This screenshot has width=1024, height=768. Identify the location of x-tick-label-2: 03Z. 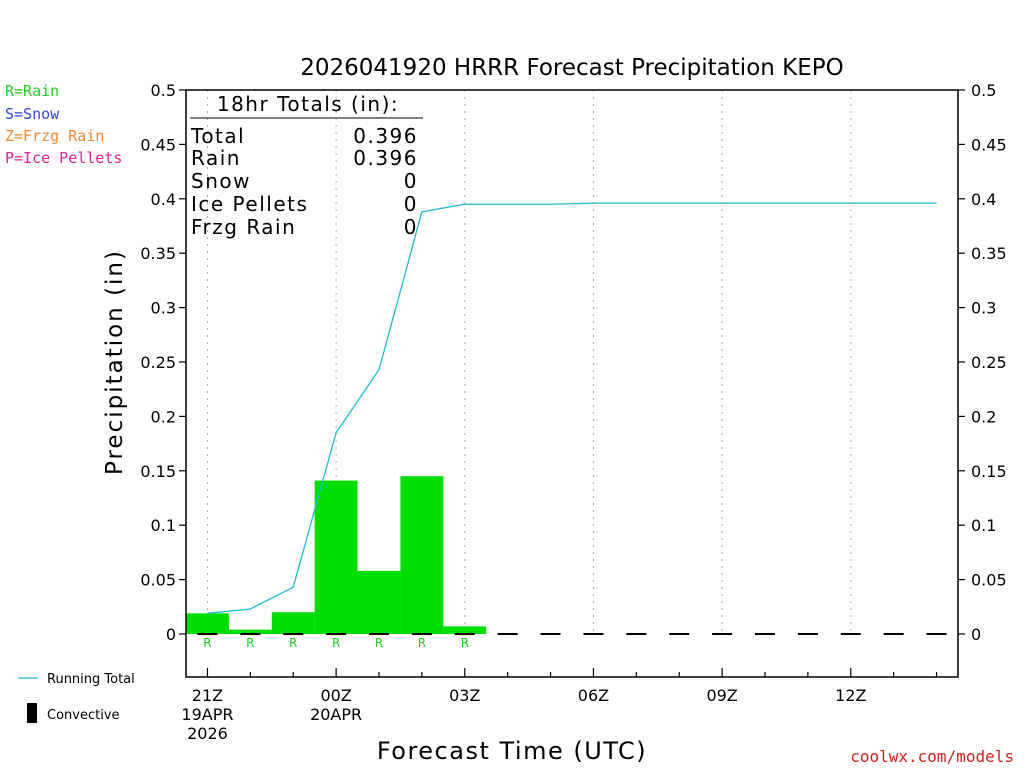
(464, 695).